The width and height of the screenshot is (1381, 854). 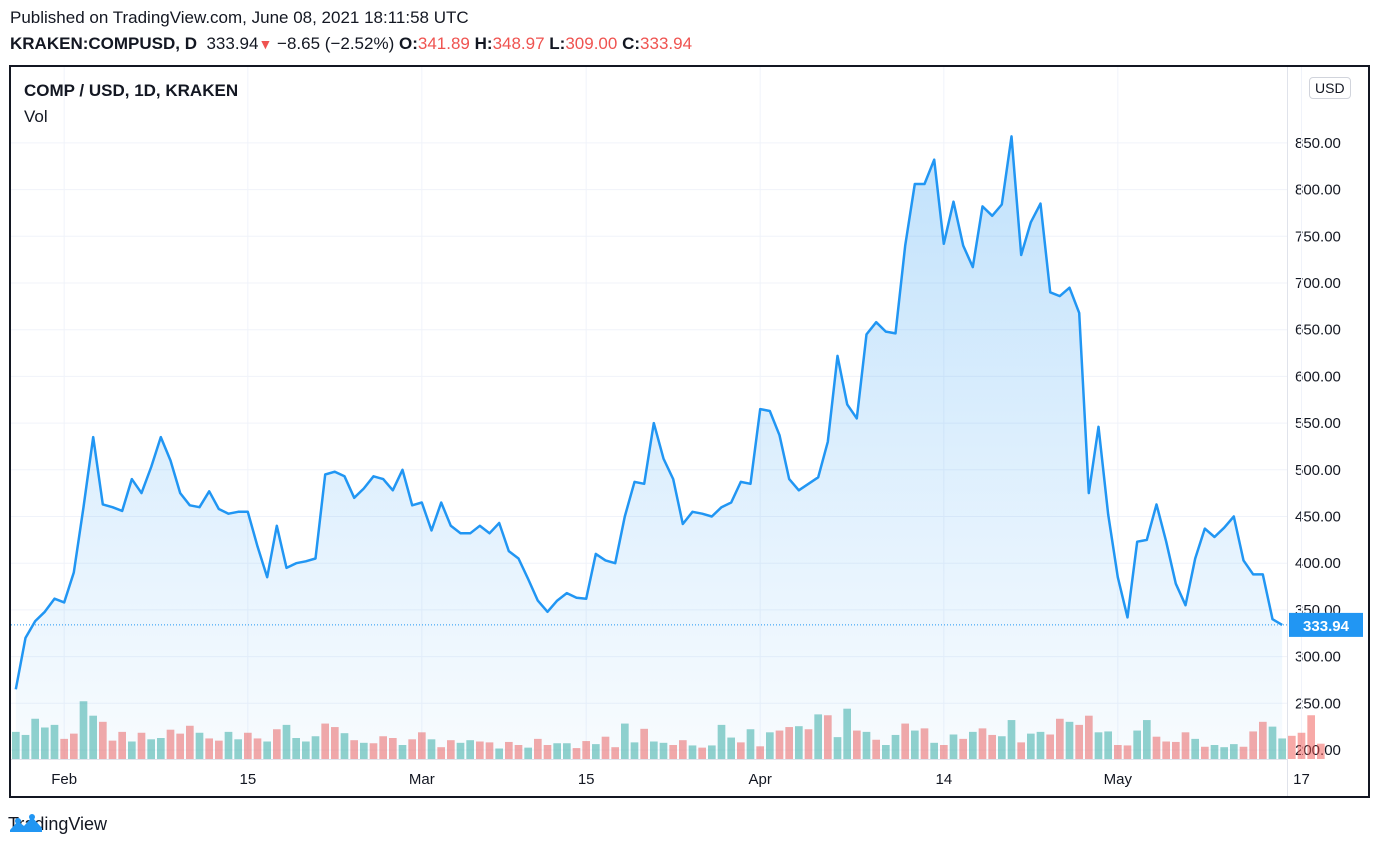 What do you see at coordinates (64, 779) in the screenshot?
I see `x-tick-label: Feb` at bounding box center [64, 779].